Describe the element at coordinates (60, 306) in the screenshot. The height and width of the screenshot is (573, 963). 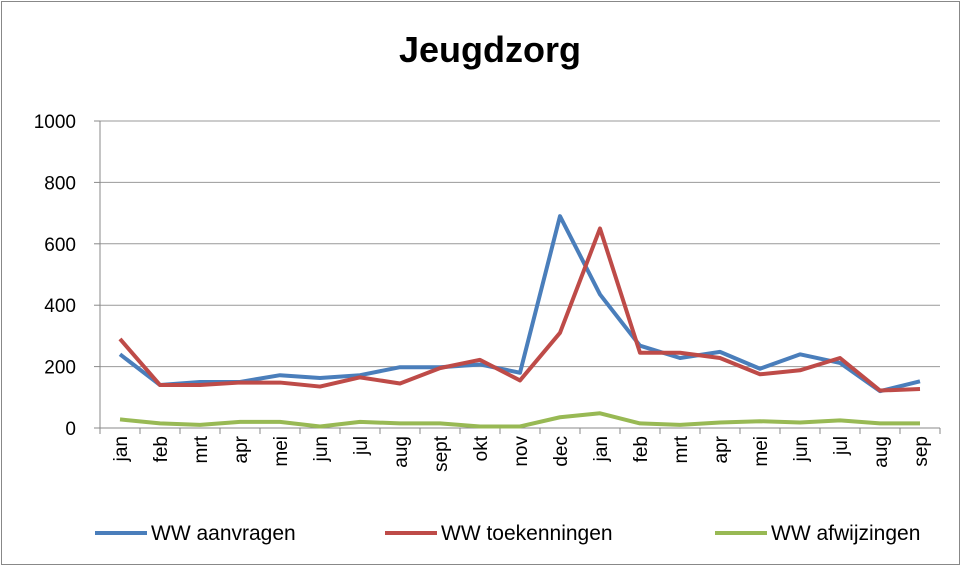
I see `y-tick-label: 400` at that location.